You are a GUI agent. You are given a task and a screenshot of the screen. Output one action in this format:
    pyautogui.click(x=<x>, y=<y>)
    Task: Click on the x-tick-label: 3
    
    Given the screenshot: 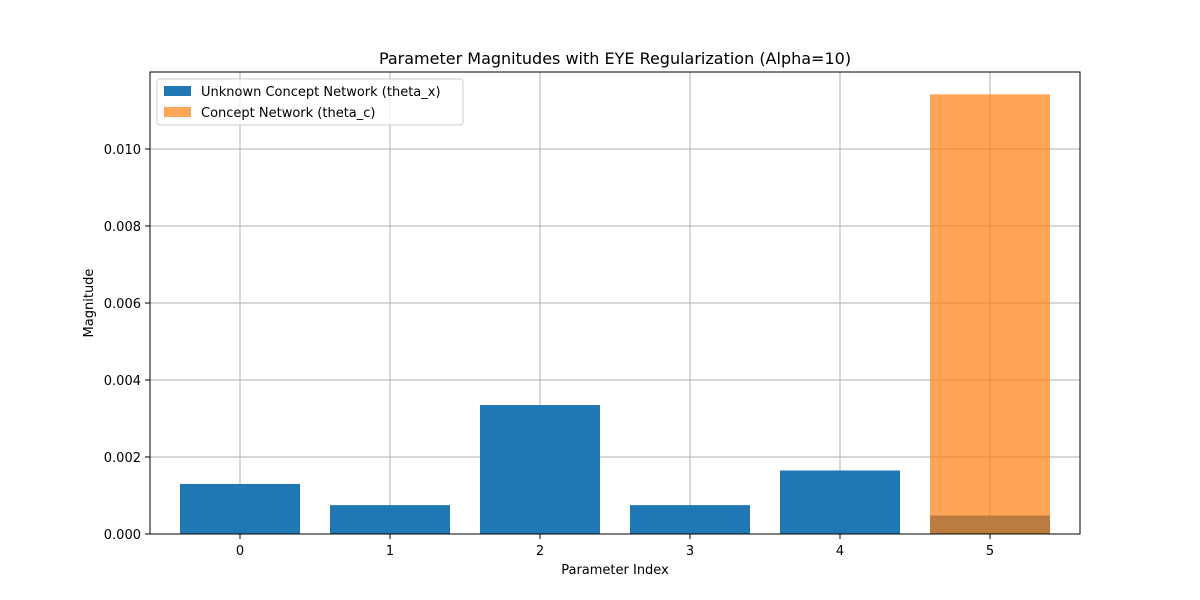 What is the action you would take?
    pyautogui.click(x=690, y=551)
    